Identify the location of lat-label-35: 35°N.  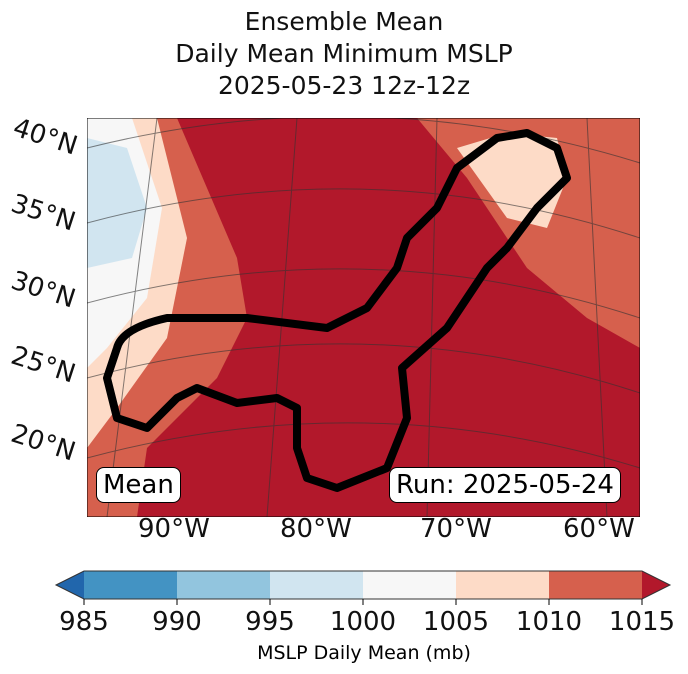
(43, 213).